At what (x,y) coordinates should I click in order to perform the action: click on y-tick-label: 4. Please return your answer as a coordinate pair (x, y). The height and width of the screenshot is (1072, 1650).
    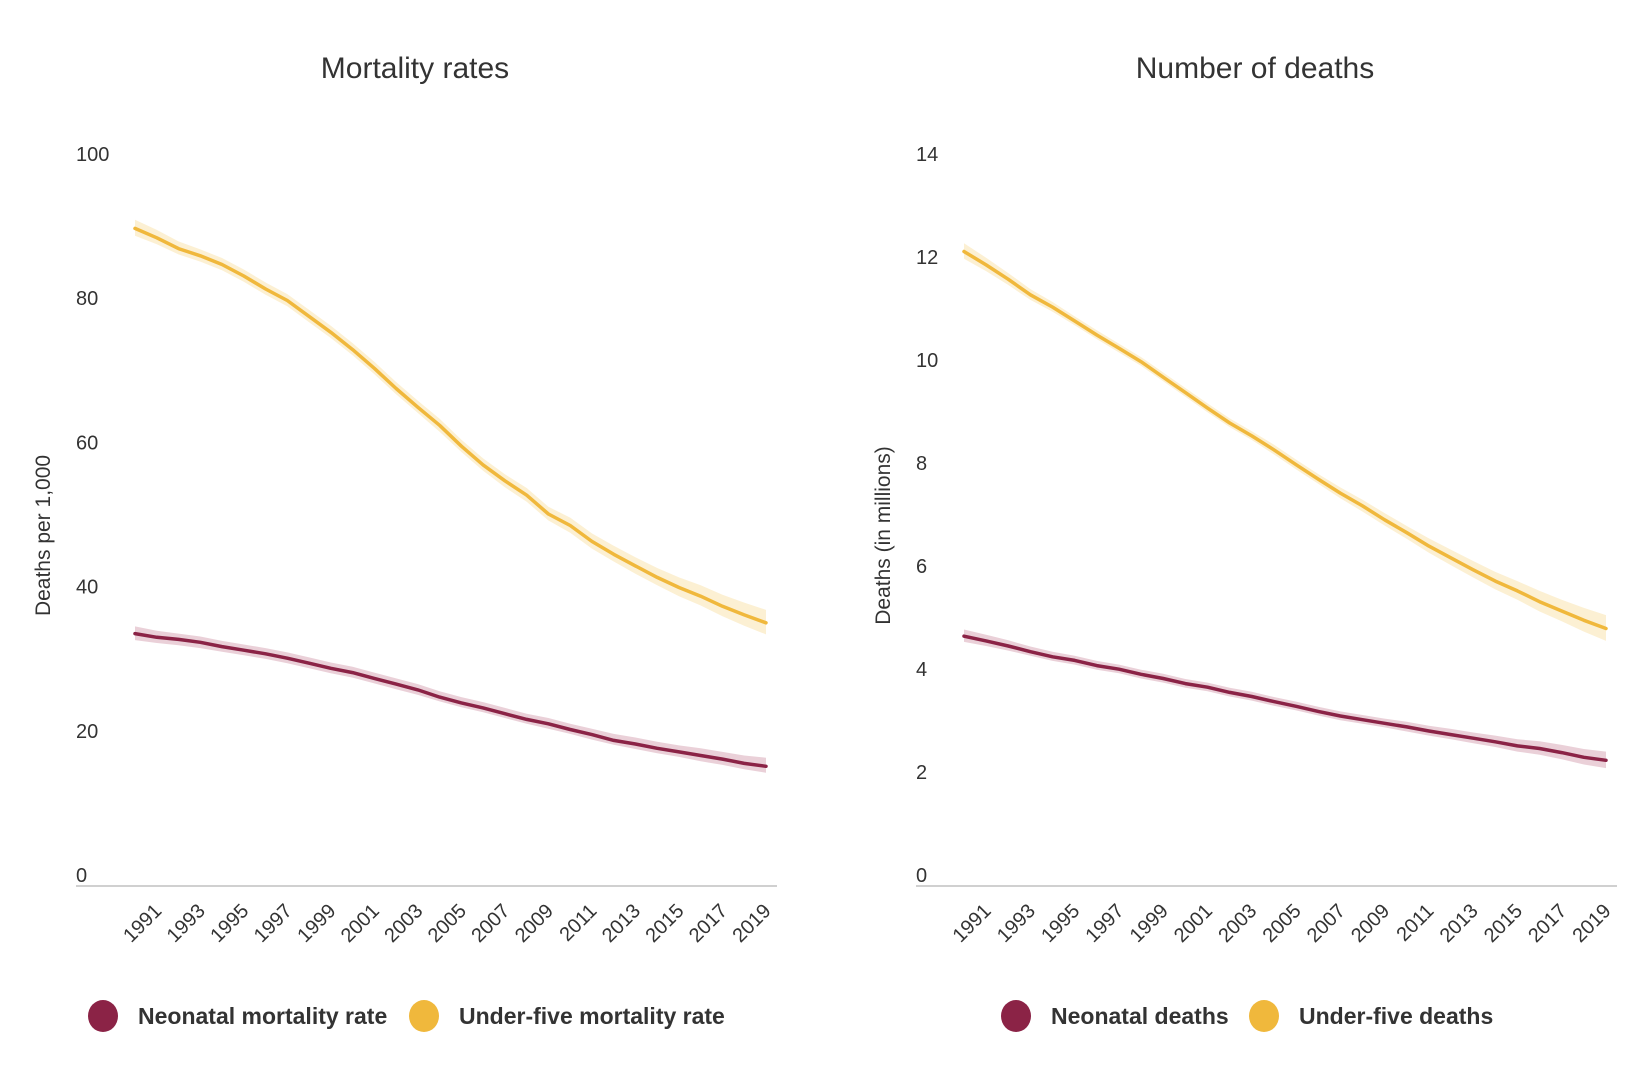
    Looking at the image, I should click on (921, 670).